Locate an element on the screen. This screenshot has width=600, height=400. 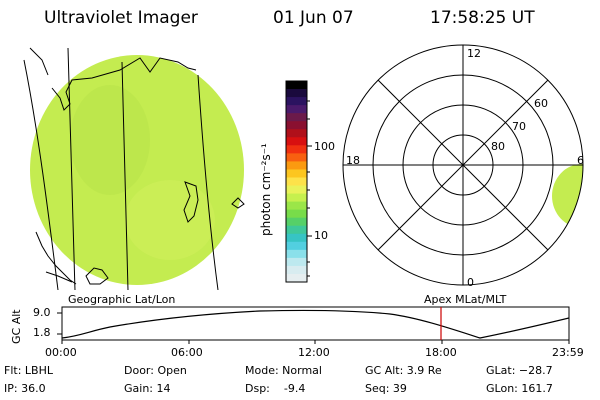
emission-shade-a is located at coordinates (110, 140).